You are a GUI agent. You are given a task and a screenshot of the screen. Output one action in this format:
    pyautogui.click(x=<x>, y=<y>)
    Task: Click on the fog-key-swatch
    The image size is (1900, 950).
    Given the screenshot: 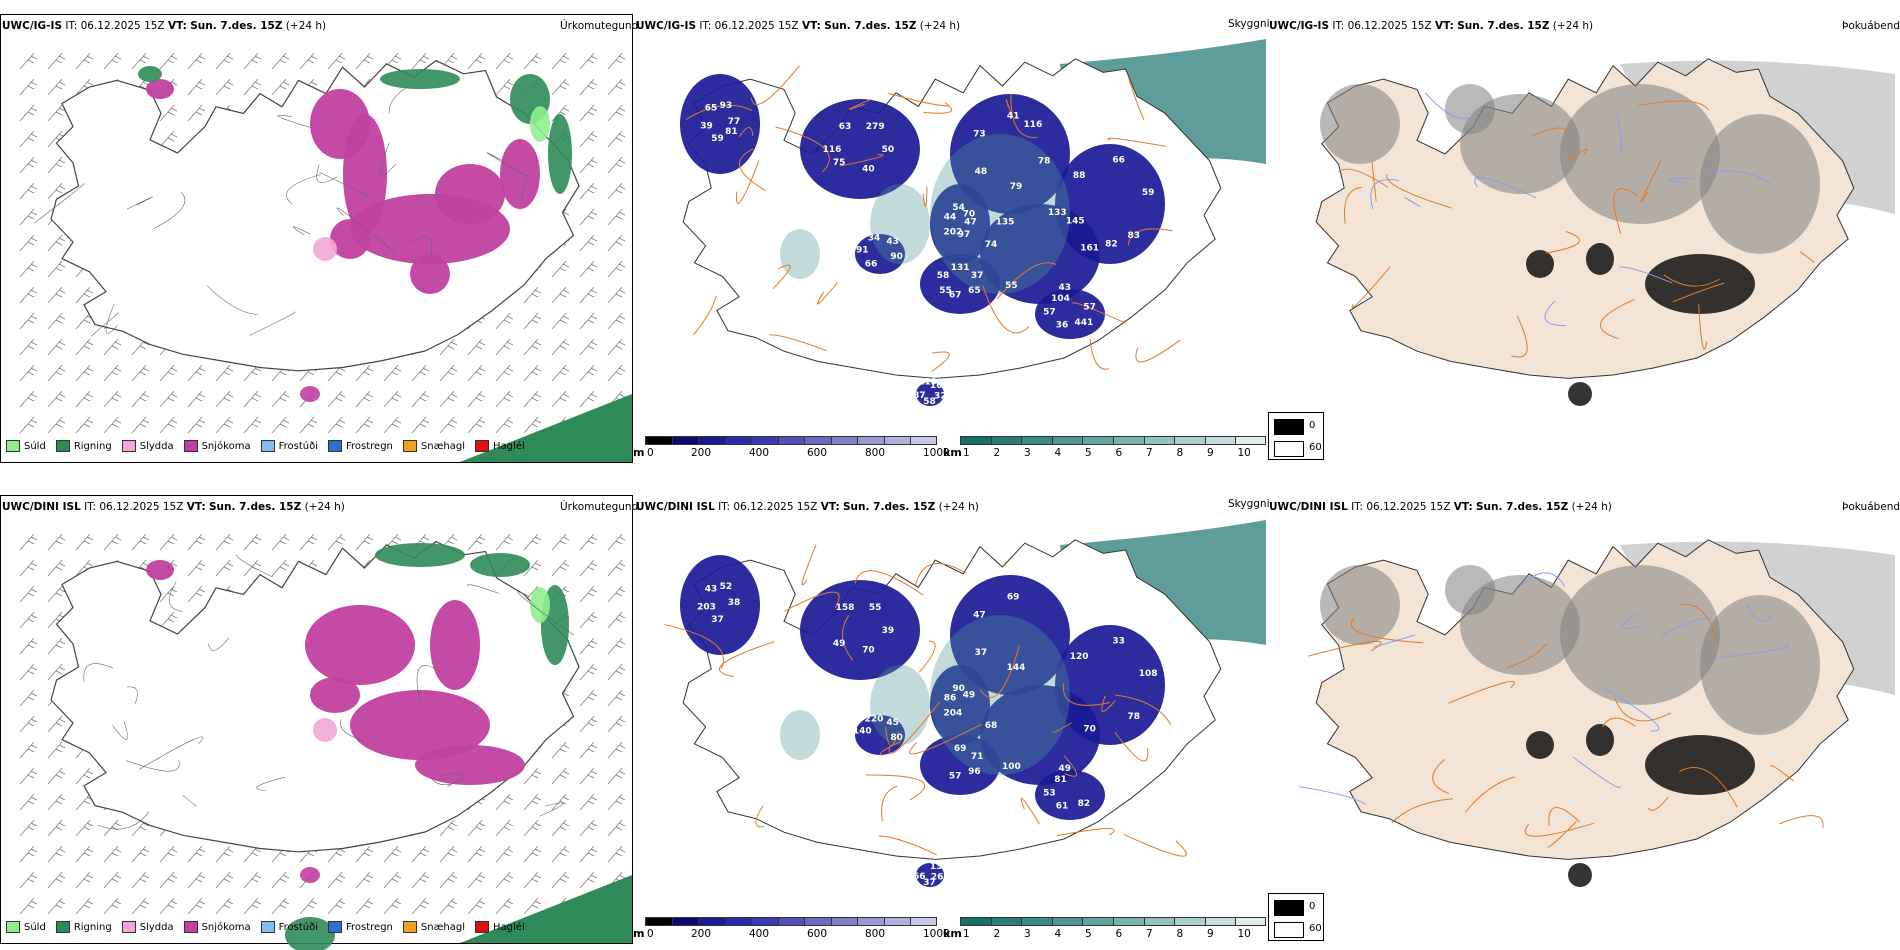 What is the action you would take?
    pyautogui.click(x=1289, y=930)
    